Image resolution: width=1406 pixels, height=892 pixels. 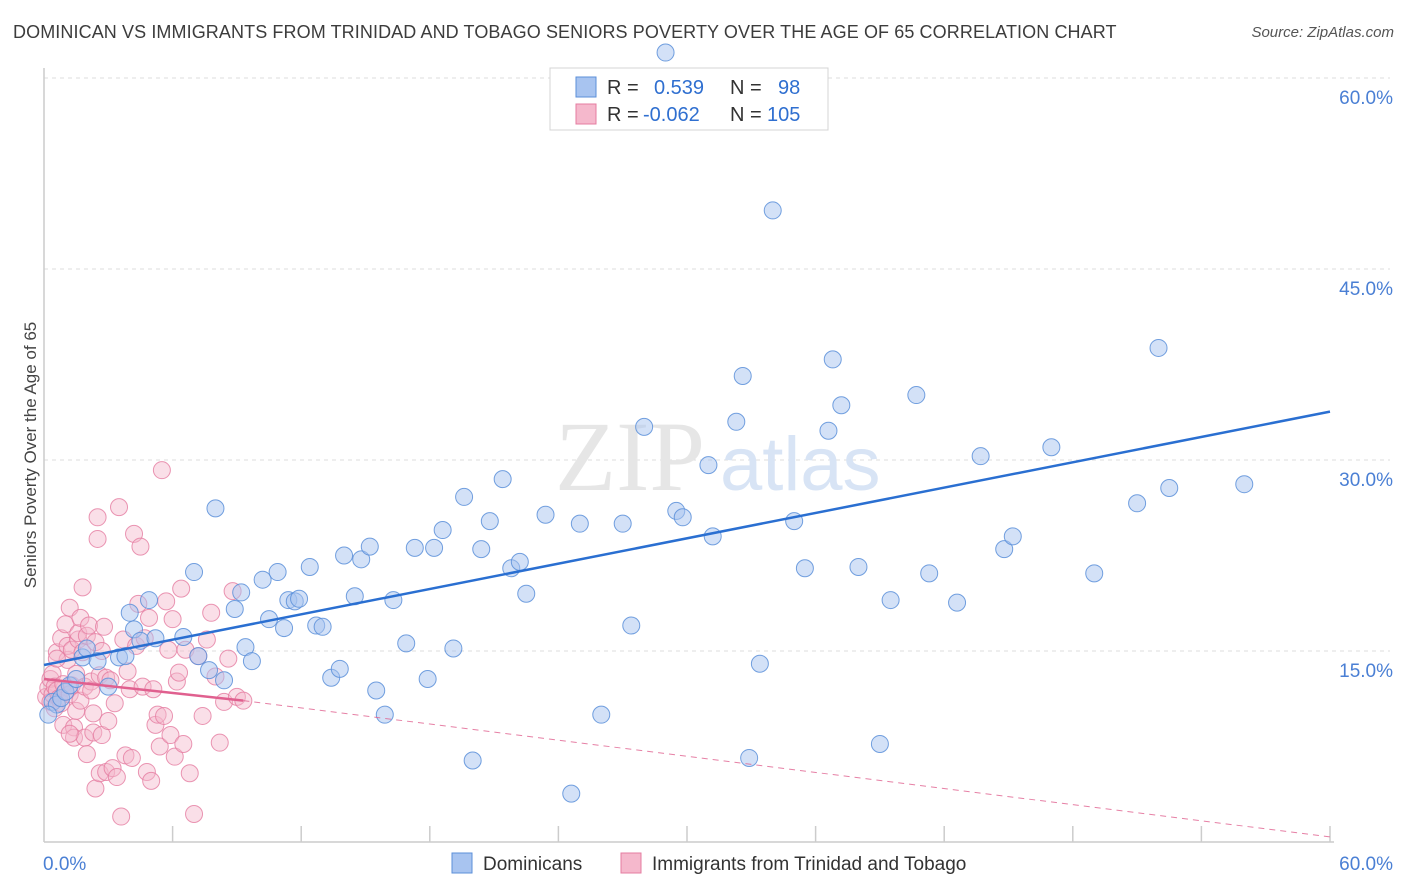 I want to click on legend-n-value-1: 98, so click(x=789, y=88).